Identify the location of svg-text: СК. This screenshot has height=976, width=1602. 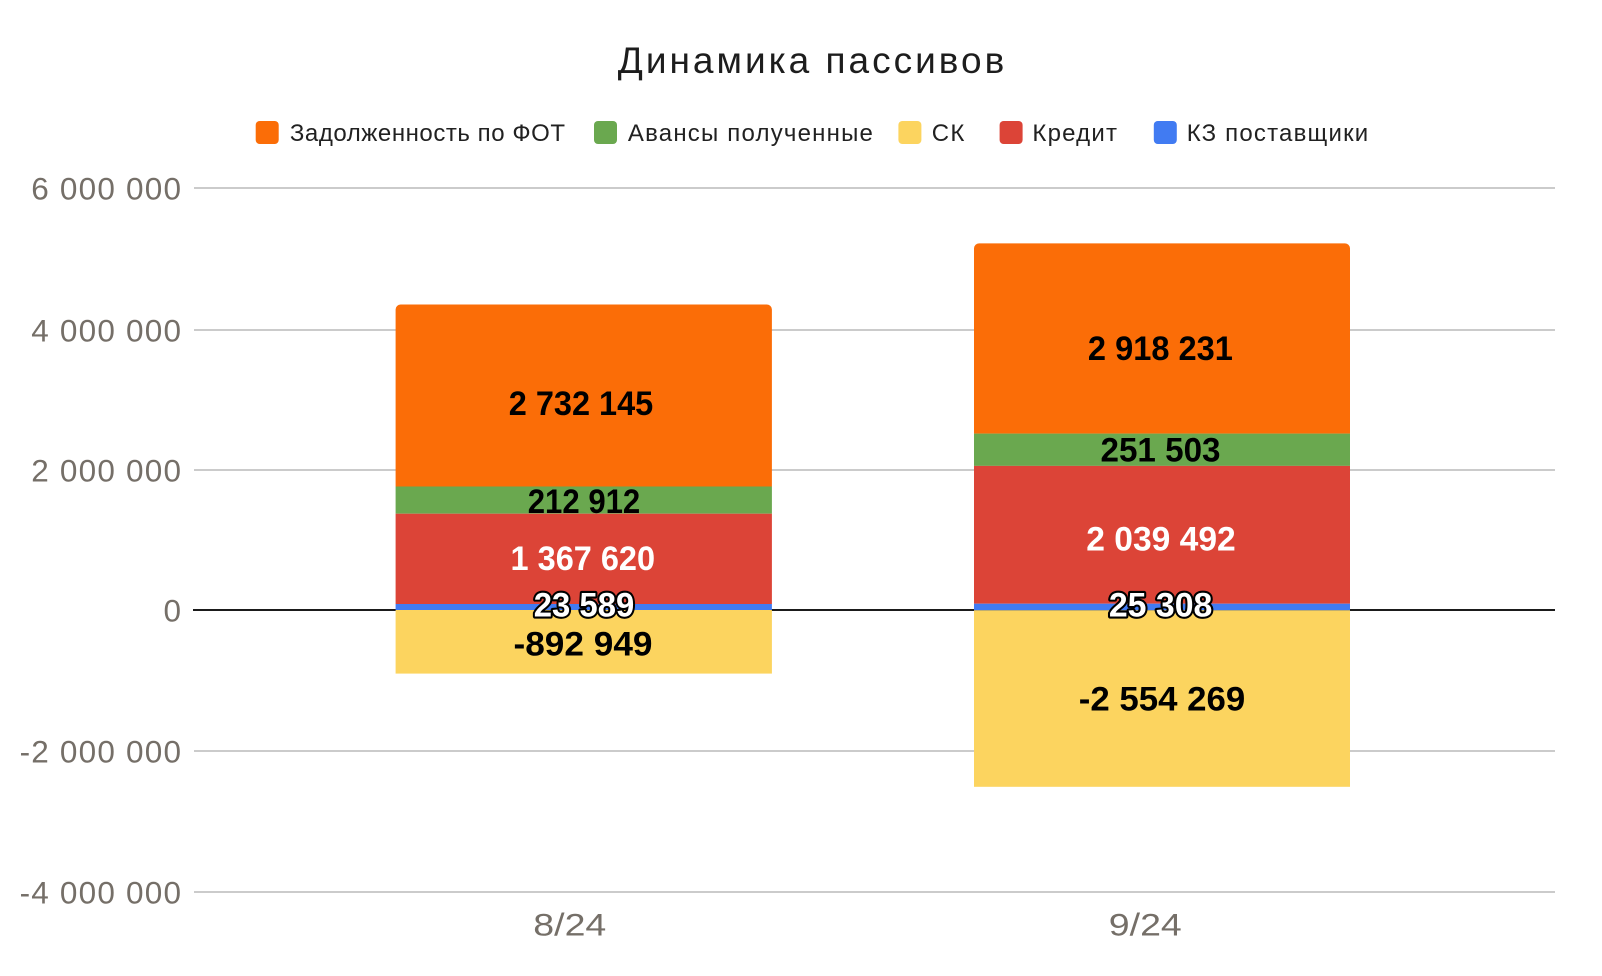
(949, 133).